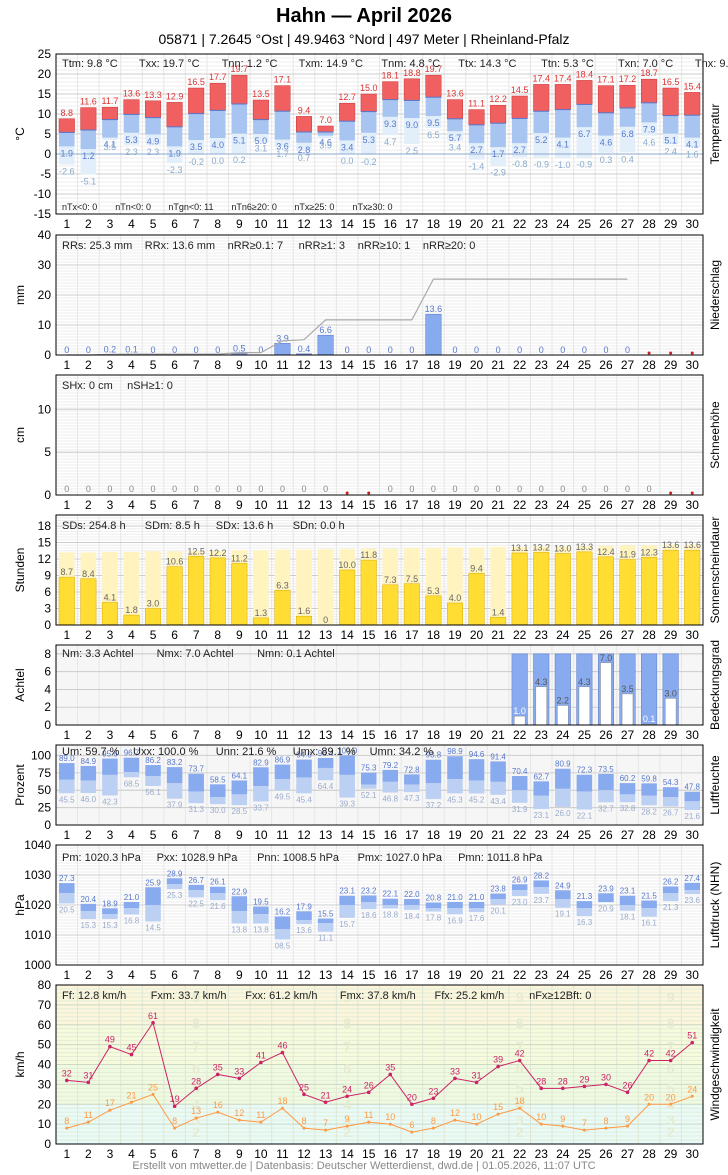 The height and width of the screenshot is (1175, 728). I want to click on data-label: 19, so click(175, 1099).